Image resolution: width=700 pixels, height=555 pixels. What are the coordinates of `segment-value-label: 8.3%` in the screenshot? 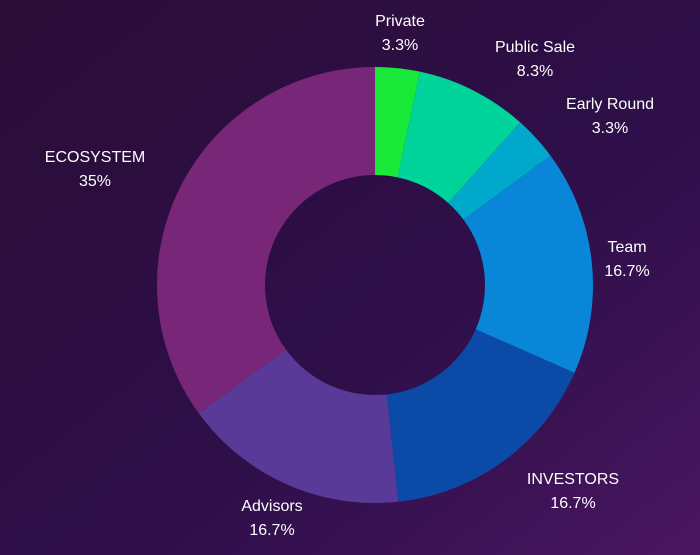 It's located at (535, 71).